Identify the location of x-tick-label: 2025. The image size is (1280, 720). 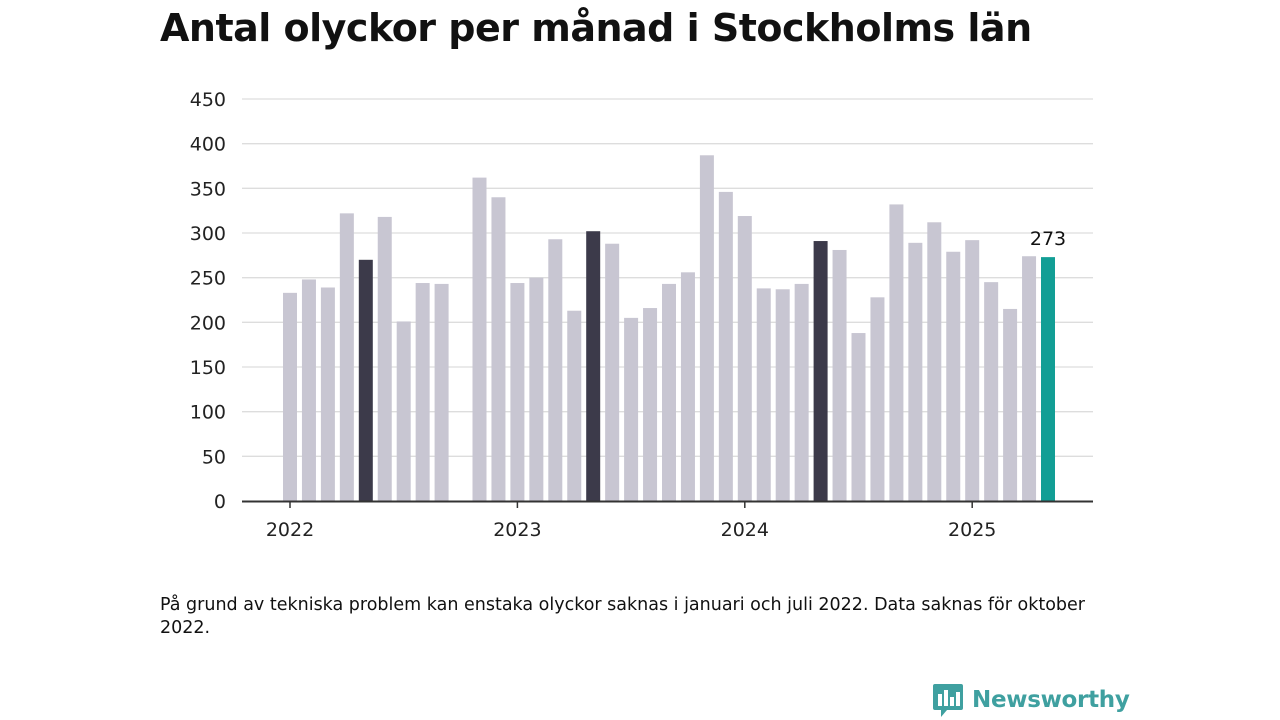
(972, 530).